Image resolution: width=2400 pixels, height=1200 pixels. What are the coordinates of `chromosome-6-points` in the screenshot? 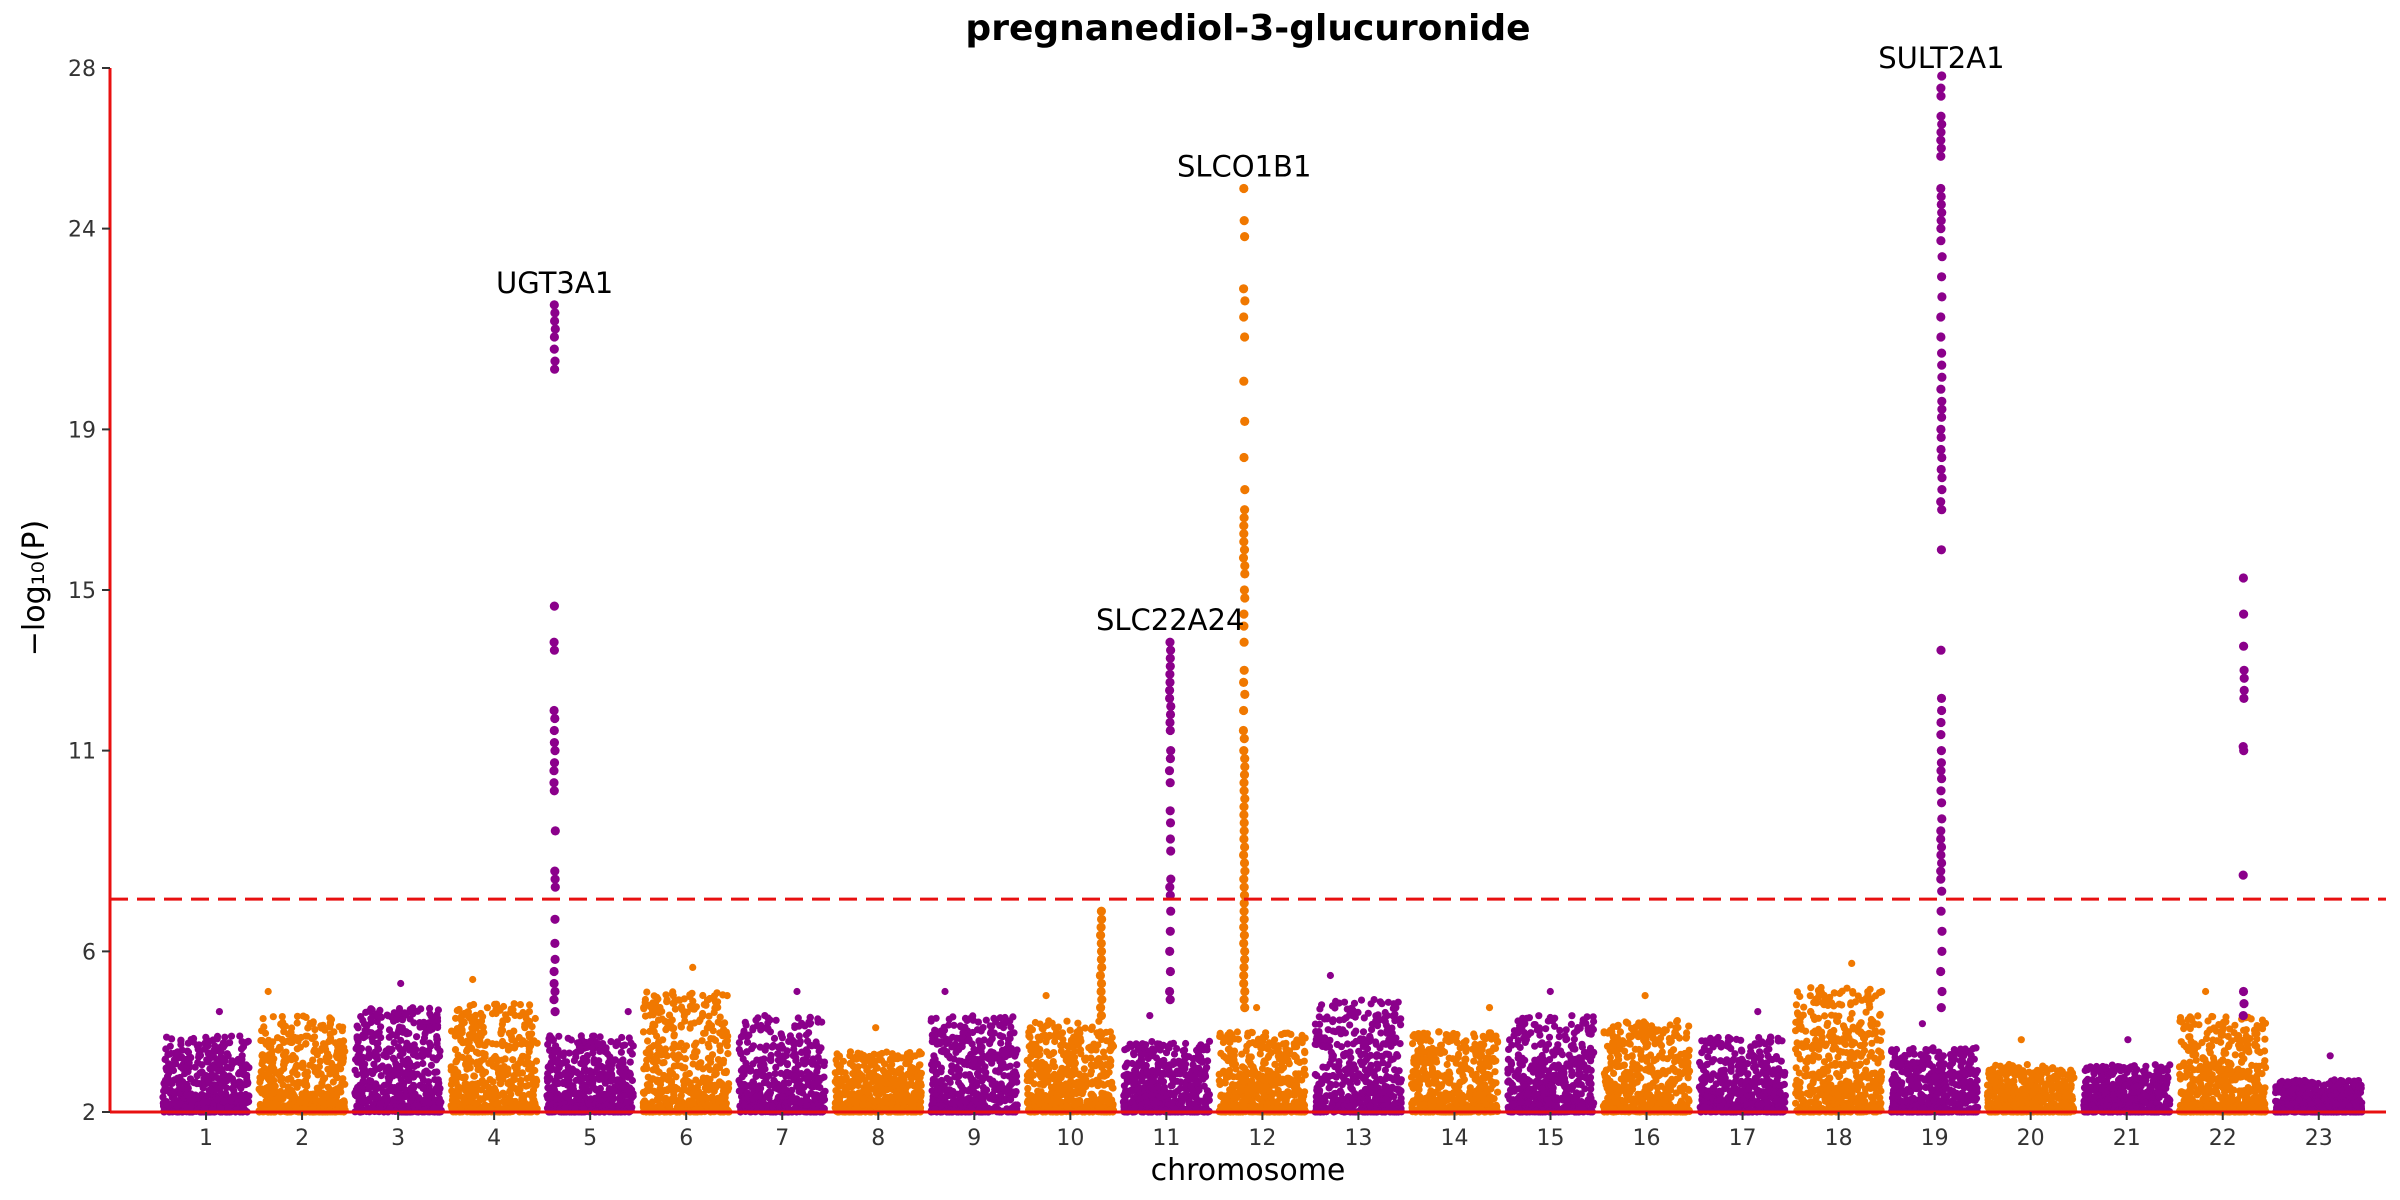 It's located at (686, 1039).